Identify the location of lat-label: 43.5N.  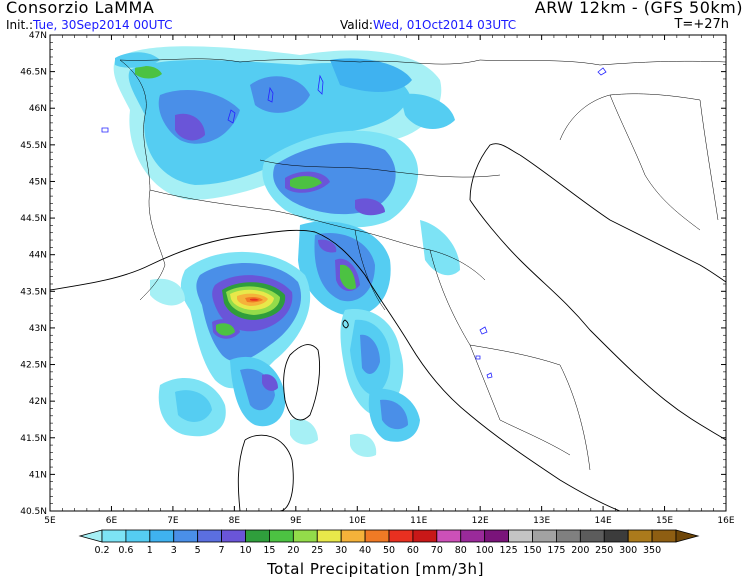
(33, 292).